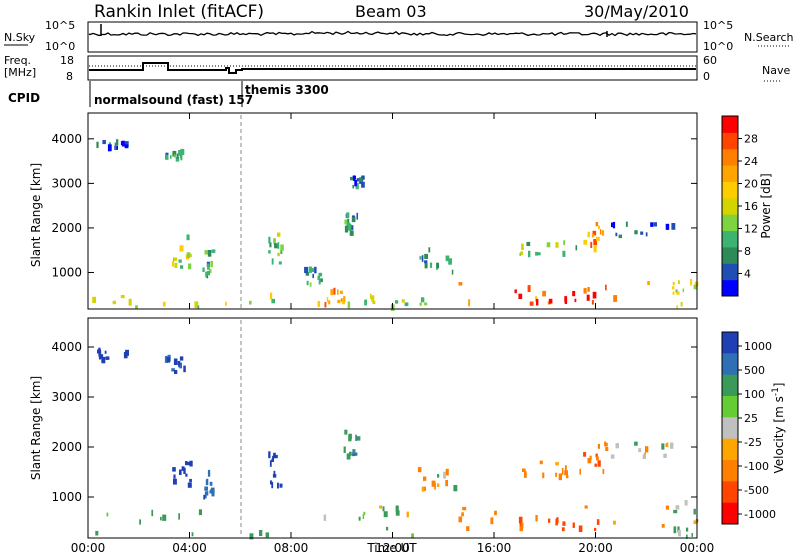 The width and height of the screenshot is (800, 554). What do you see at coordinates (168, 94) in the screenshot?
I see `cpid-panel: CPID normalsound (fast) 157 themis 3300` at bounding box center [168, 94].